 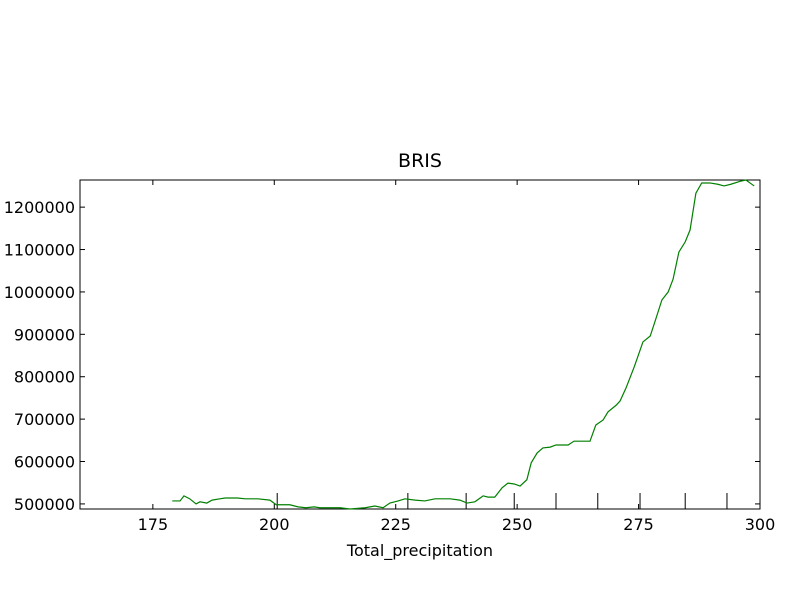 I want to click on x-tick-label: 175, so click(x=153, y=524).